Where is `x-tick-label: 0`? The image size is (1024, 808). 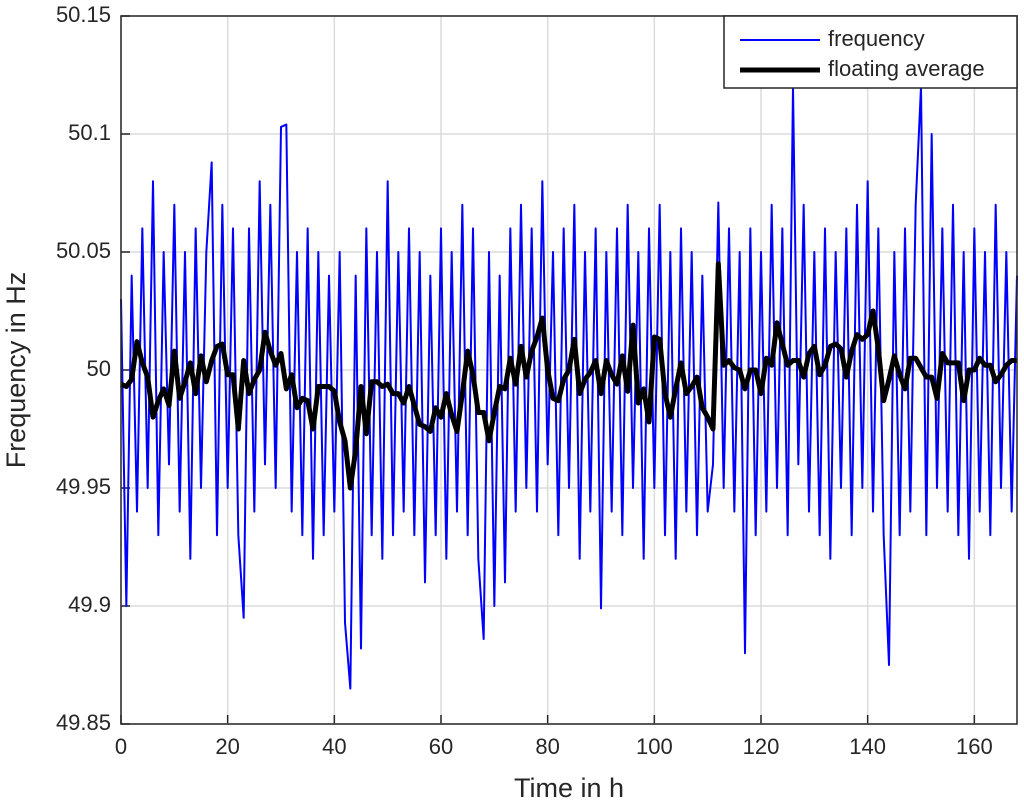
x-tick-label: 0 is located at coordinates (121, 746).